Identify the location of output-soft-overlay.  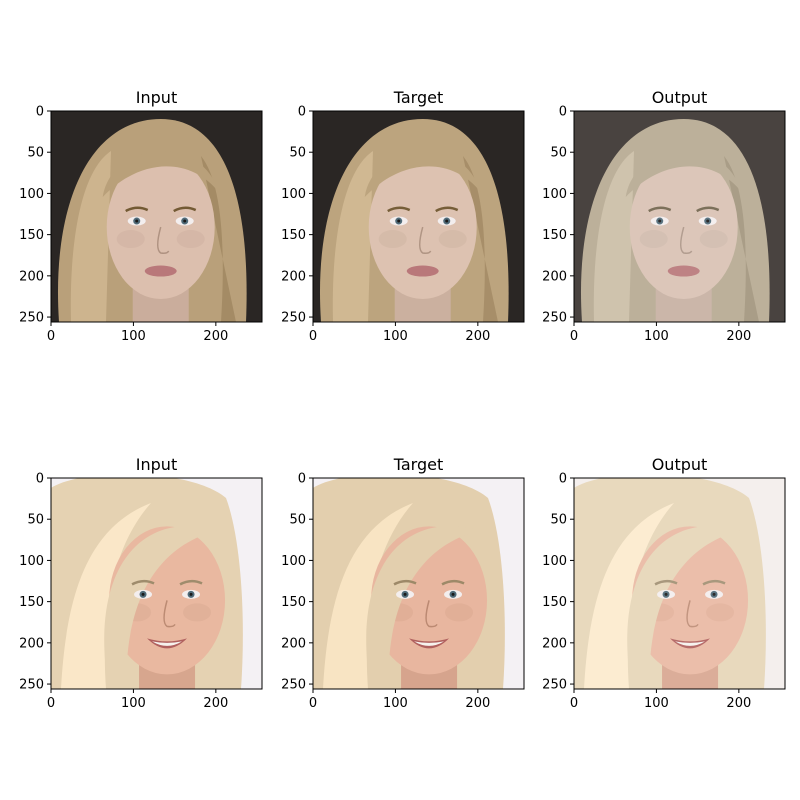
(679, 583).